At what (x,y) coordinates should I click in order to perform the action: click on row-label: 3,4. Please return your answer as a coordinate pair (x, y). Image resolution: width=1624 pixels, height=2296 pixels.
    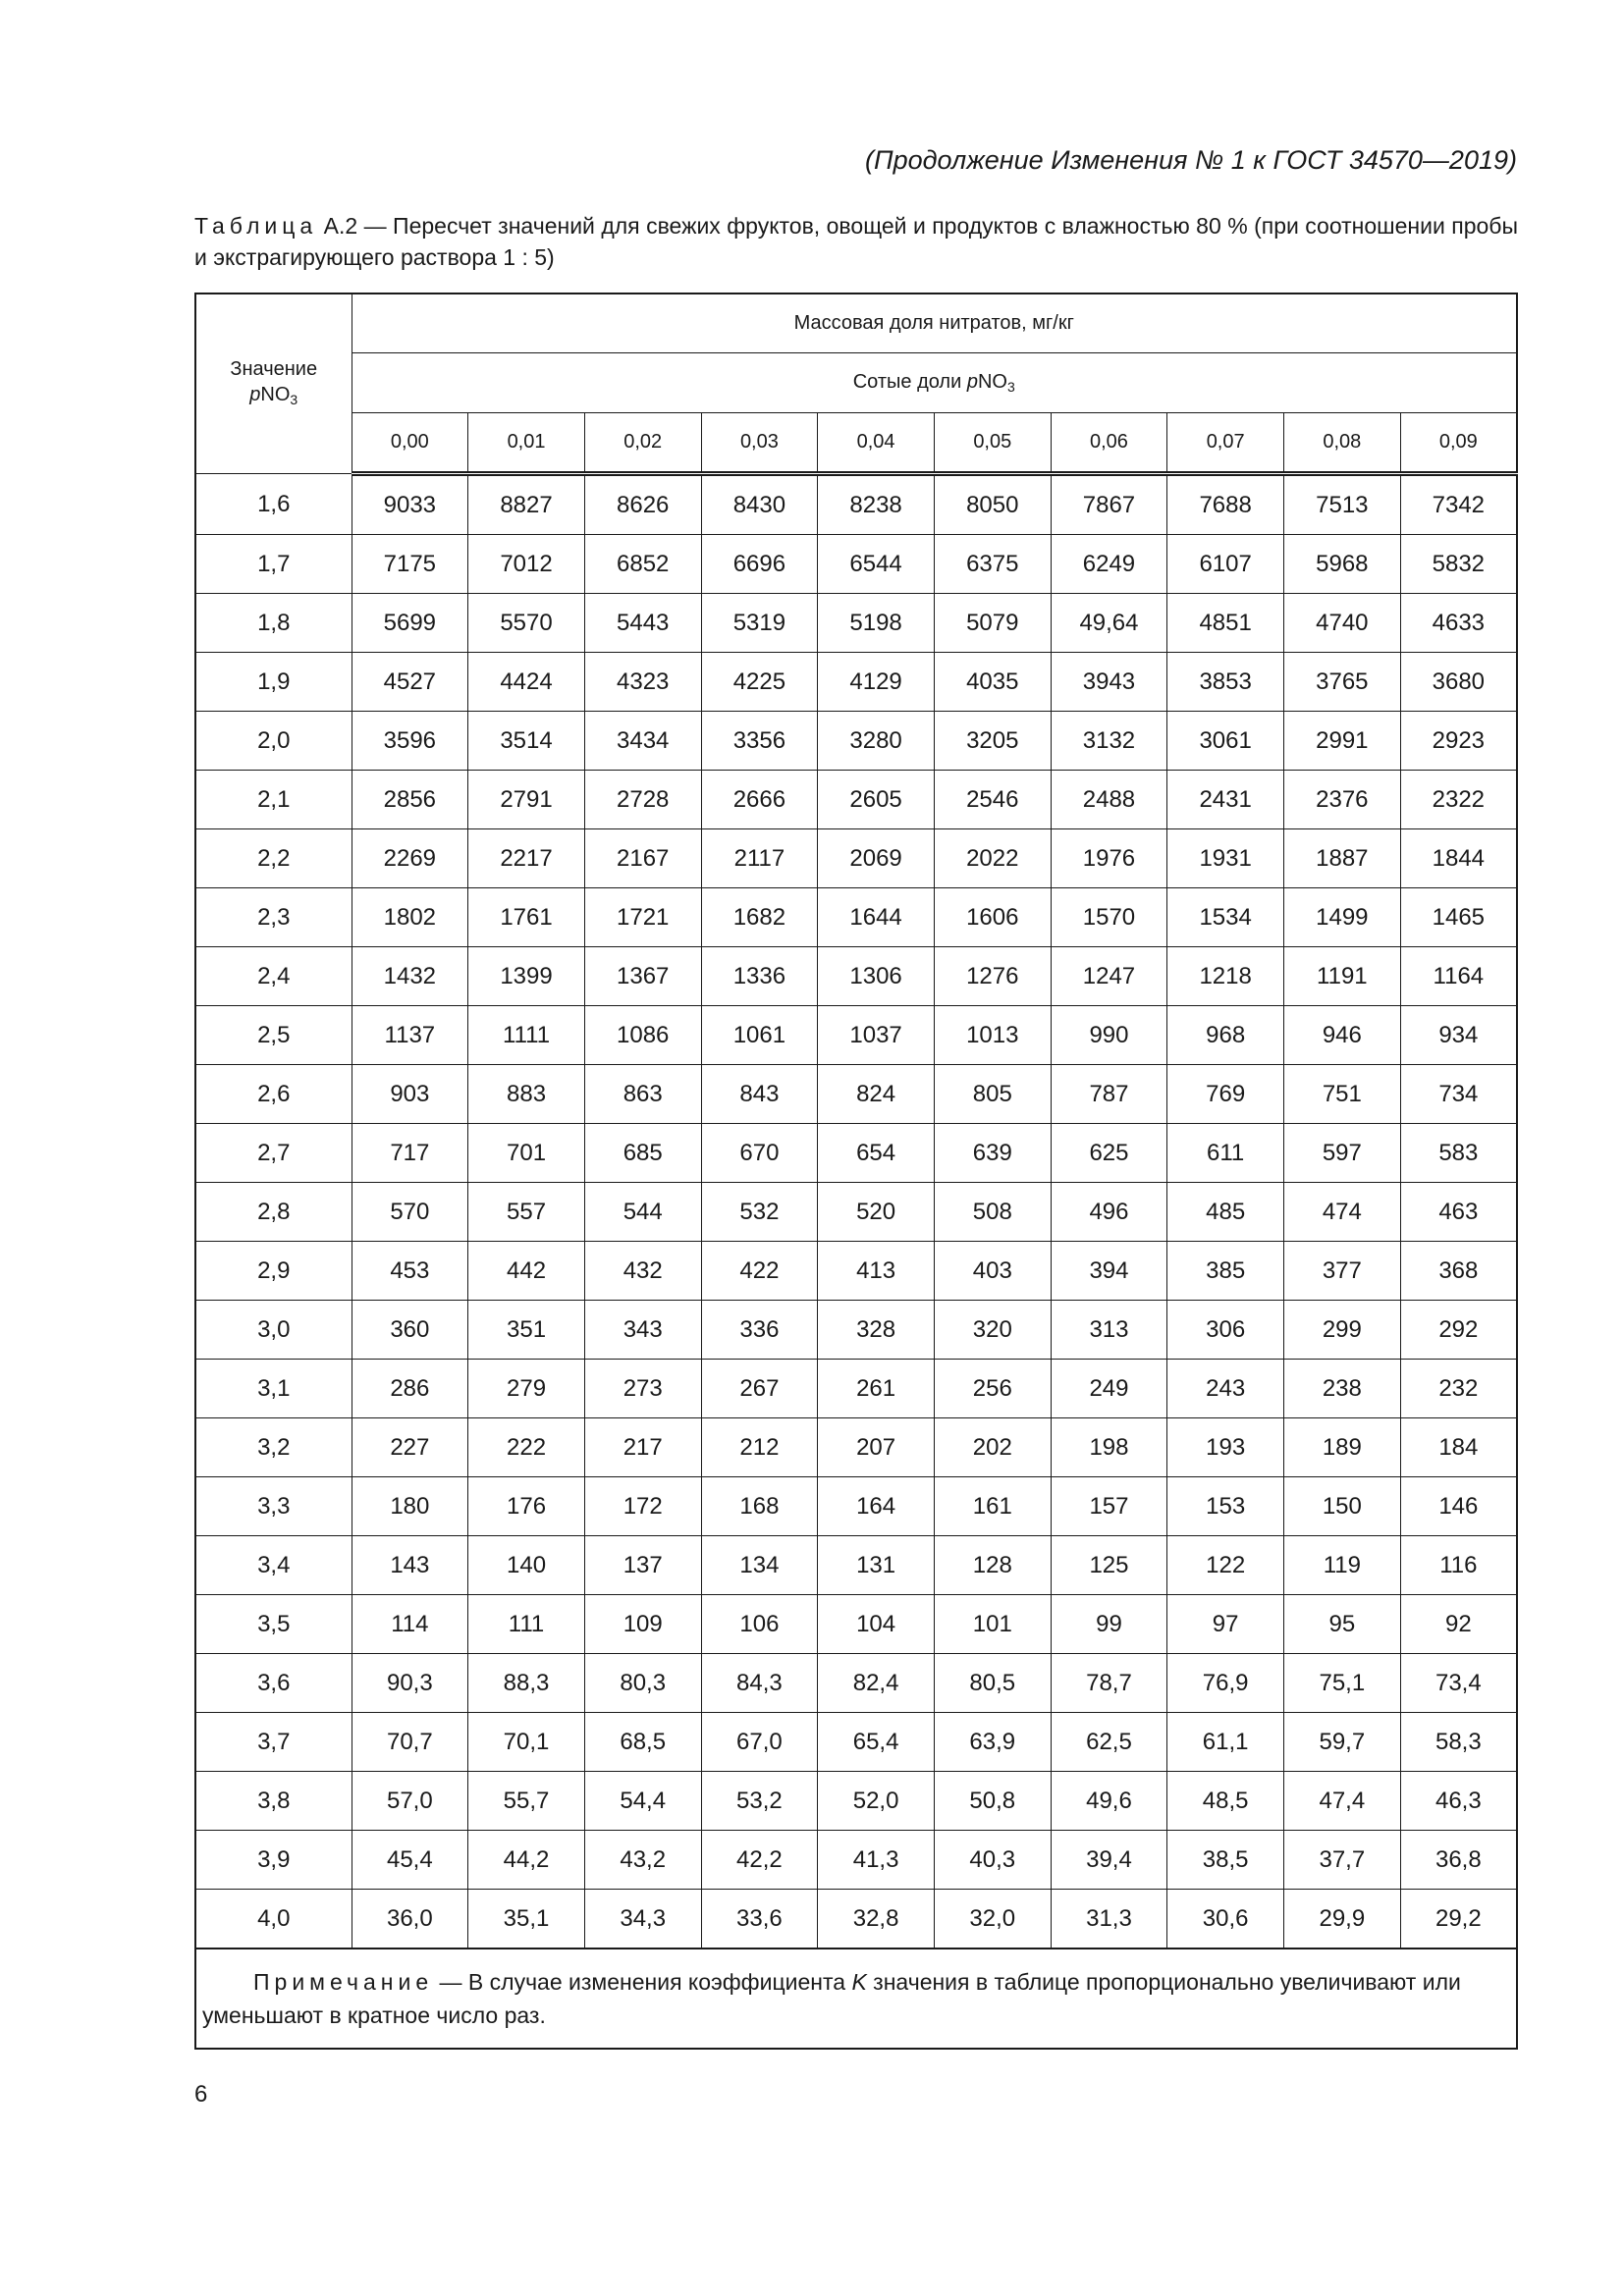
    Looking at the image, I should click on (273, 1565).